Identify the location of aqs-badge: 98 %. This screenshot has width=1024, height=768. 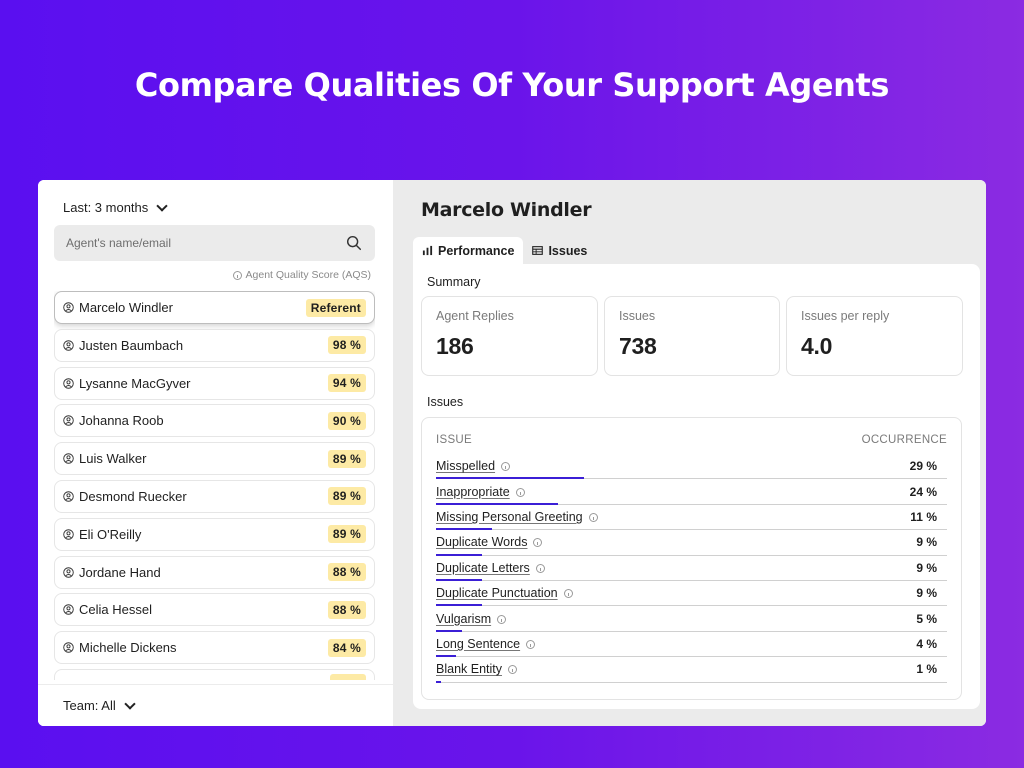
(346, 345).